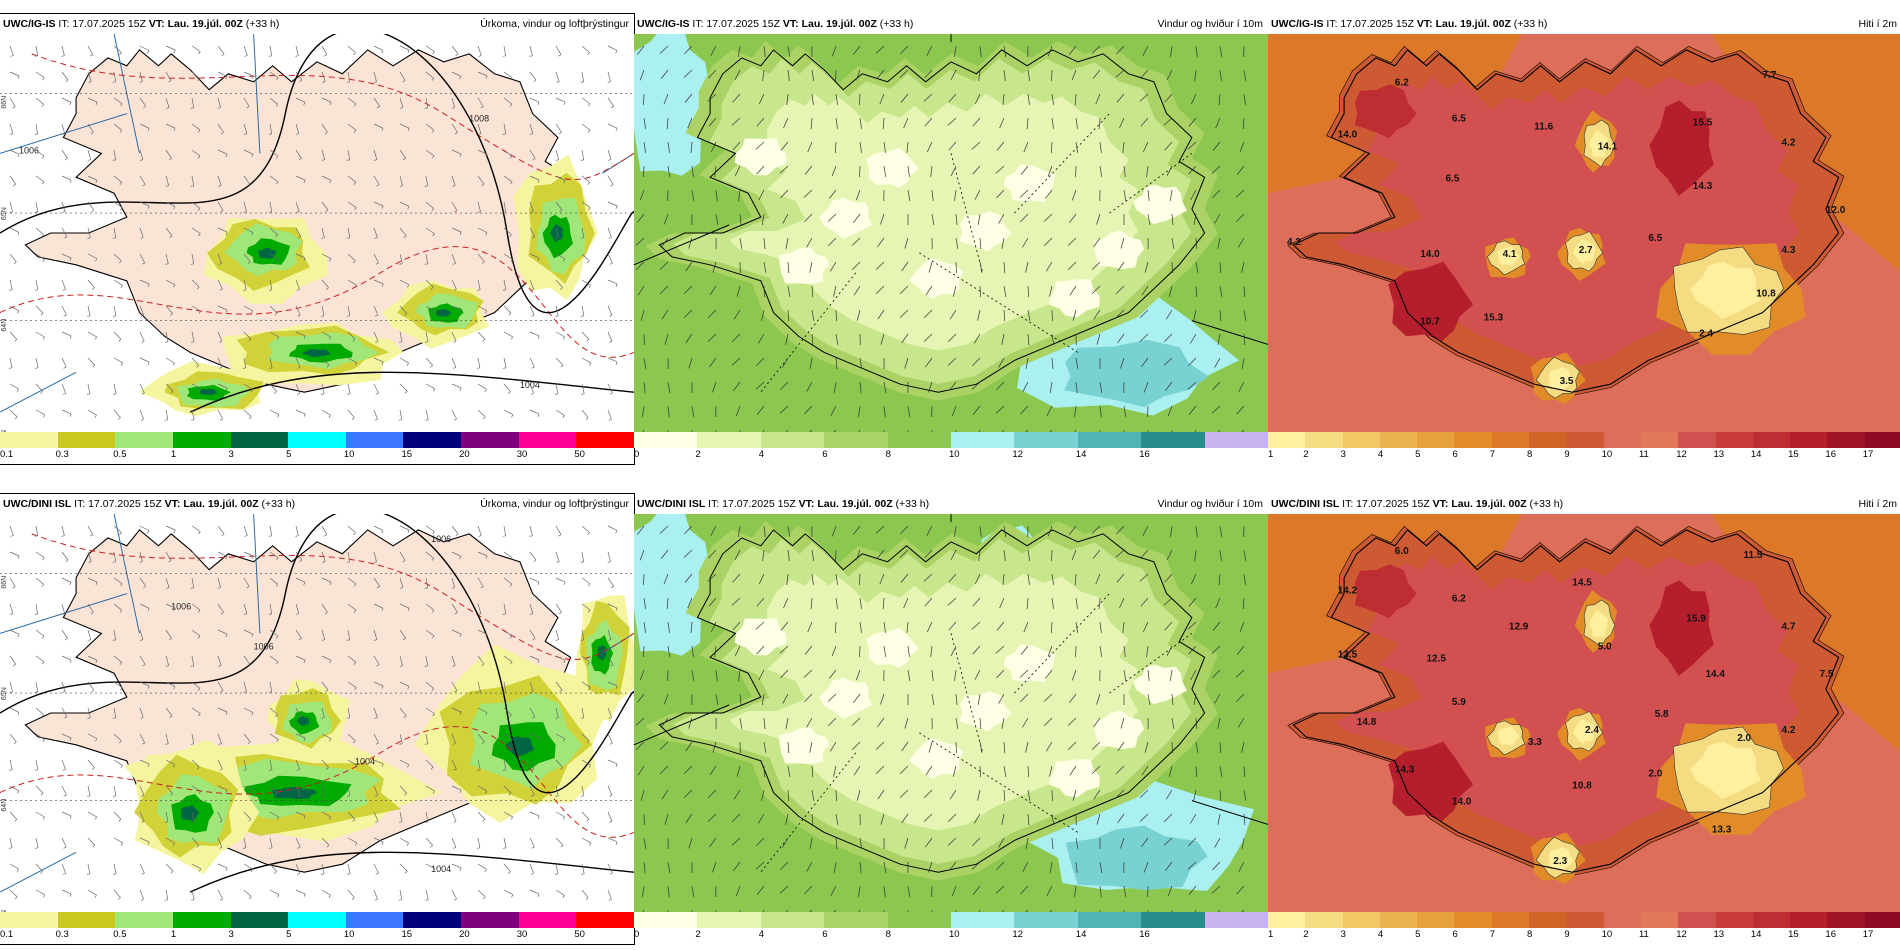  What do you see at coordinates (1567, 381) in the screenshot?
I see `temperature-value: 3.5` at bounding box center [1567, 381].